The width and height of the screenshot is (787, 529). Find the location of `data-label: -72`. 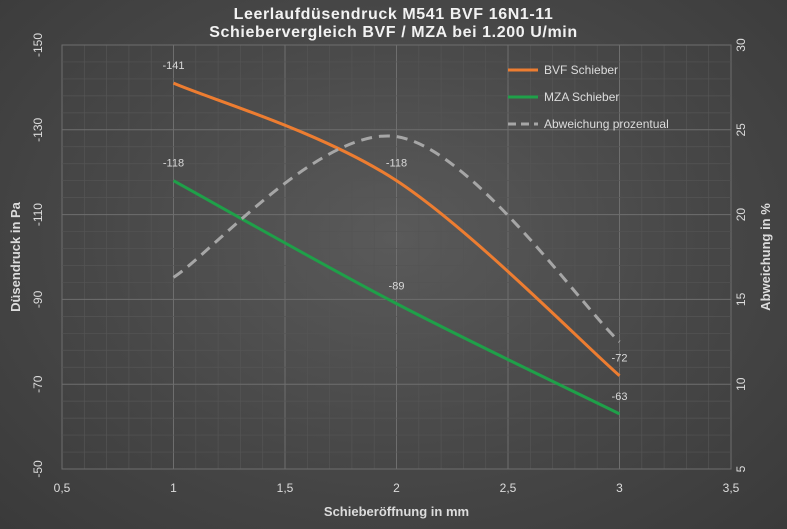

data-label: -72 is located at coordinates (620, 359).